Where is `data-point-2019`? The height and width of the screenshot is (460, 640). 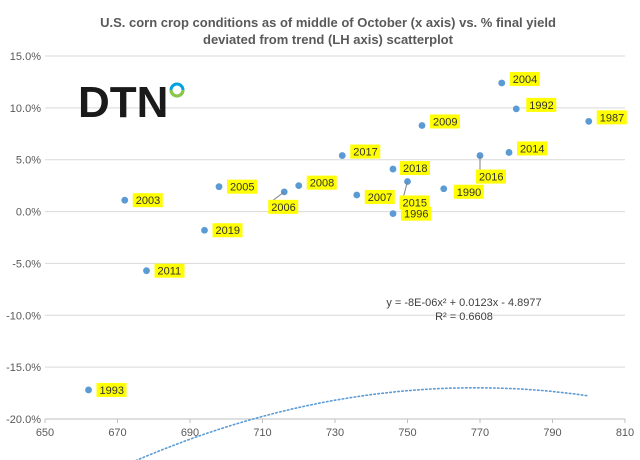
data-point-2019 is located at coordinates (204, 230).